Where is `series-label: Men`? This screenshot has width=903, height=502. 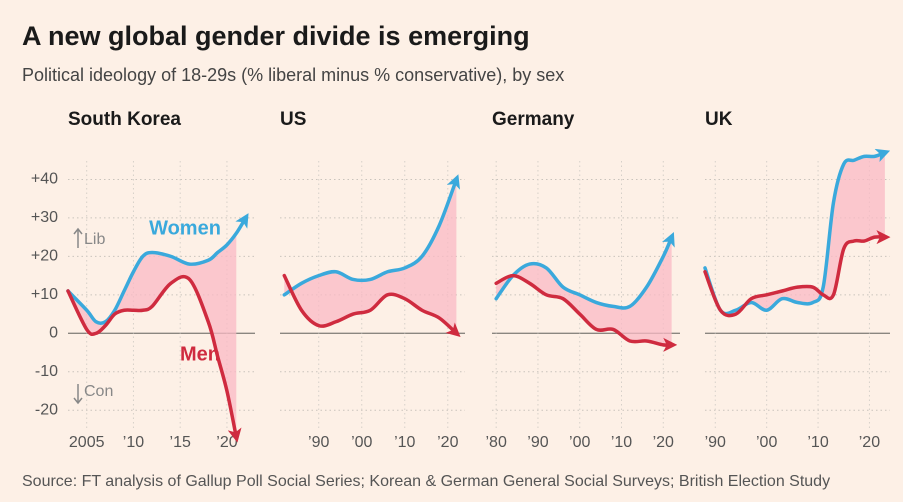 series-label: Men is located at coordinates (200, 354).